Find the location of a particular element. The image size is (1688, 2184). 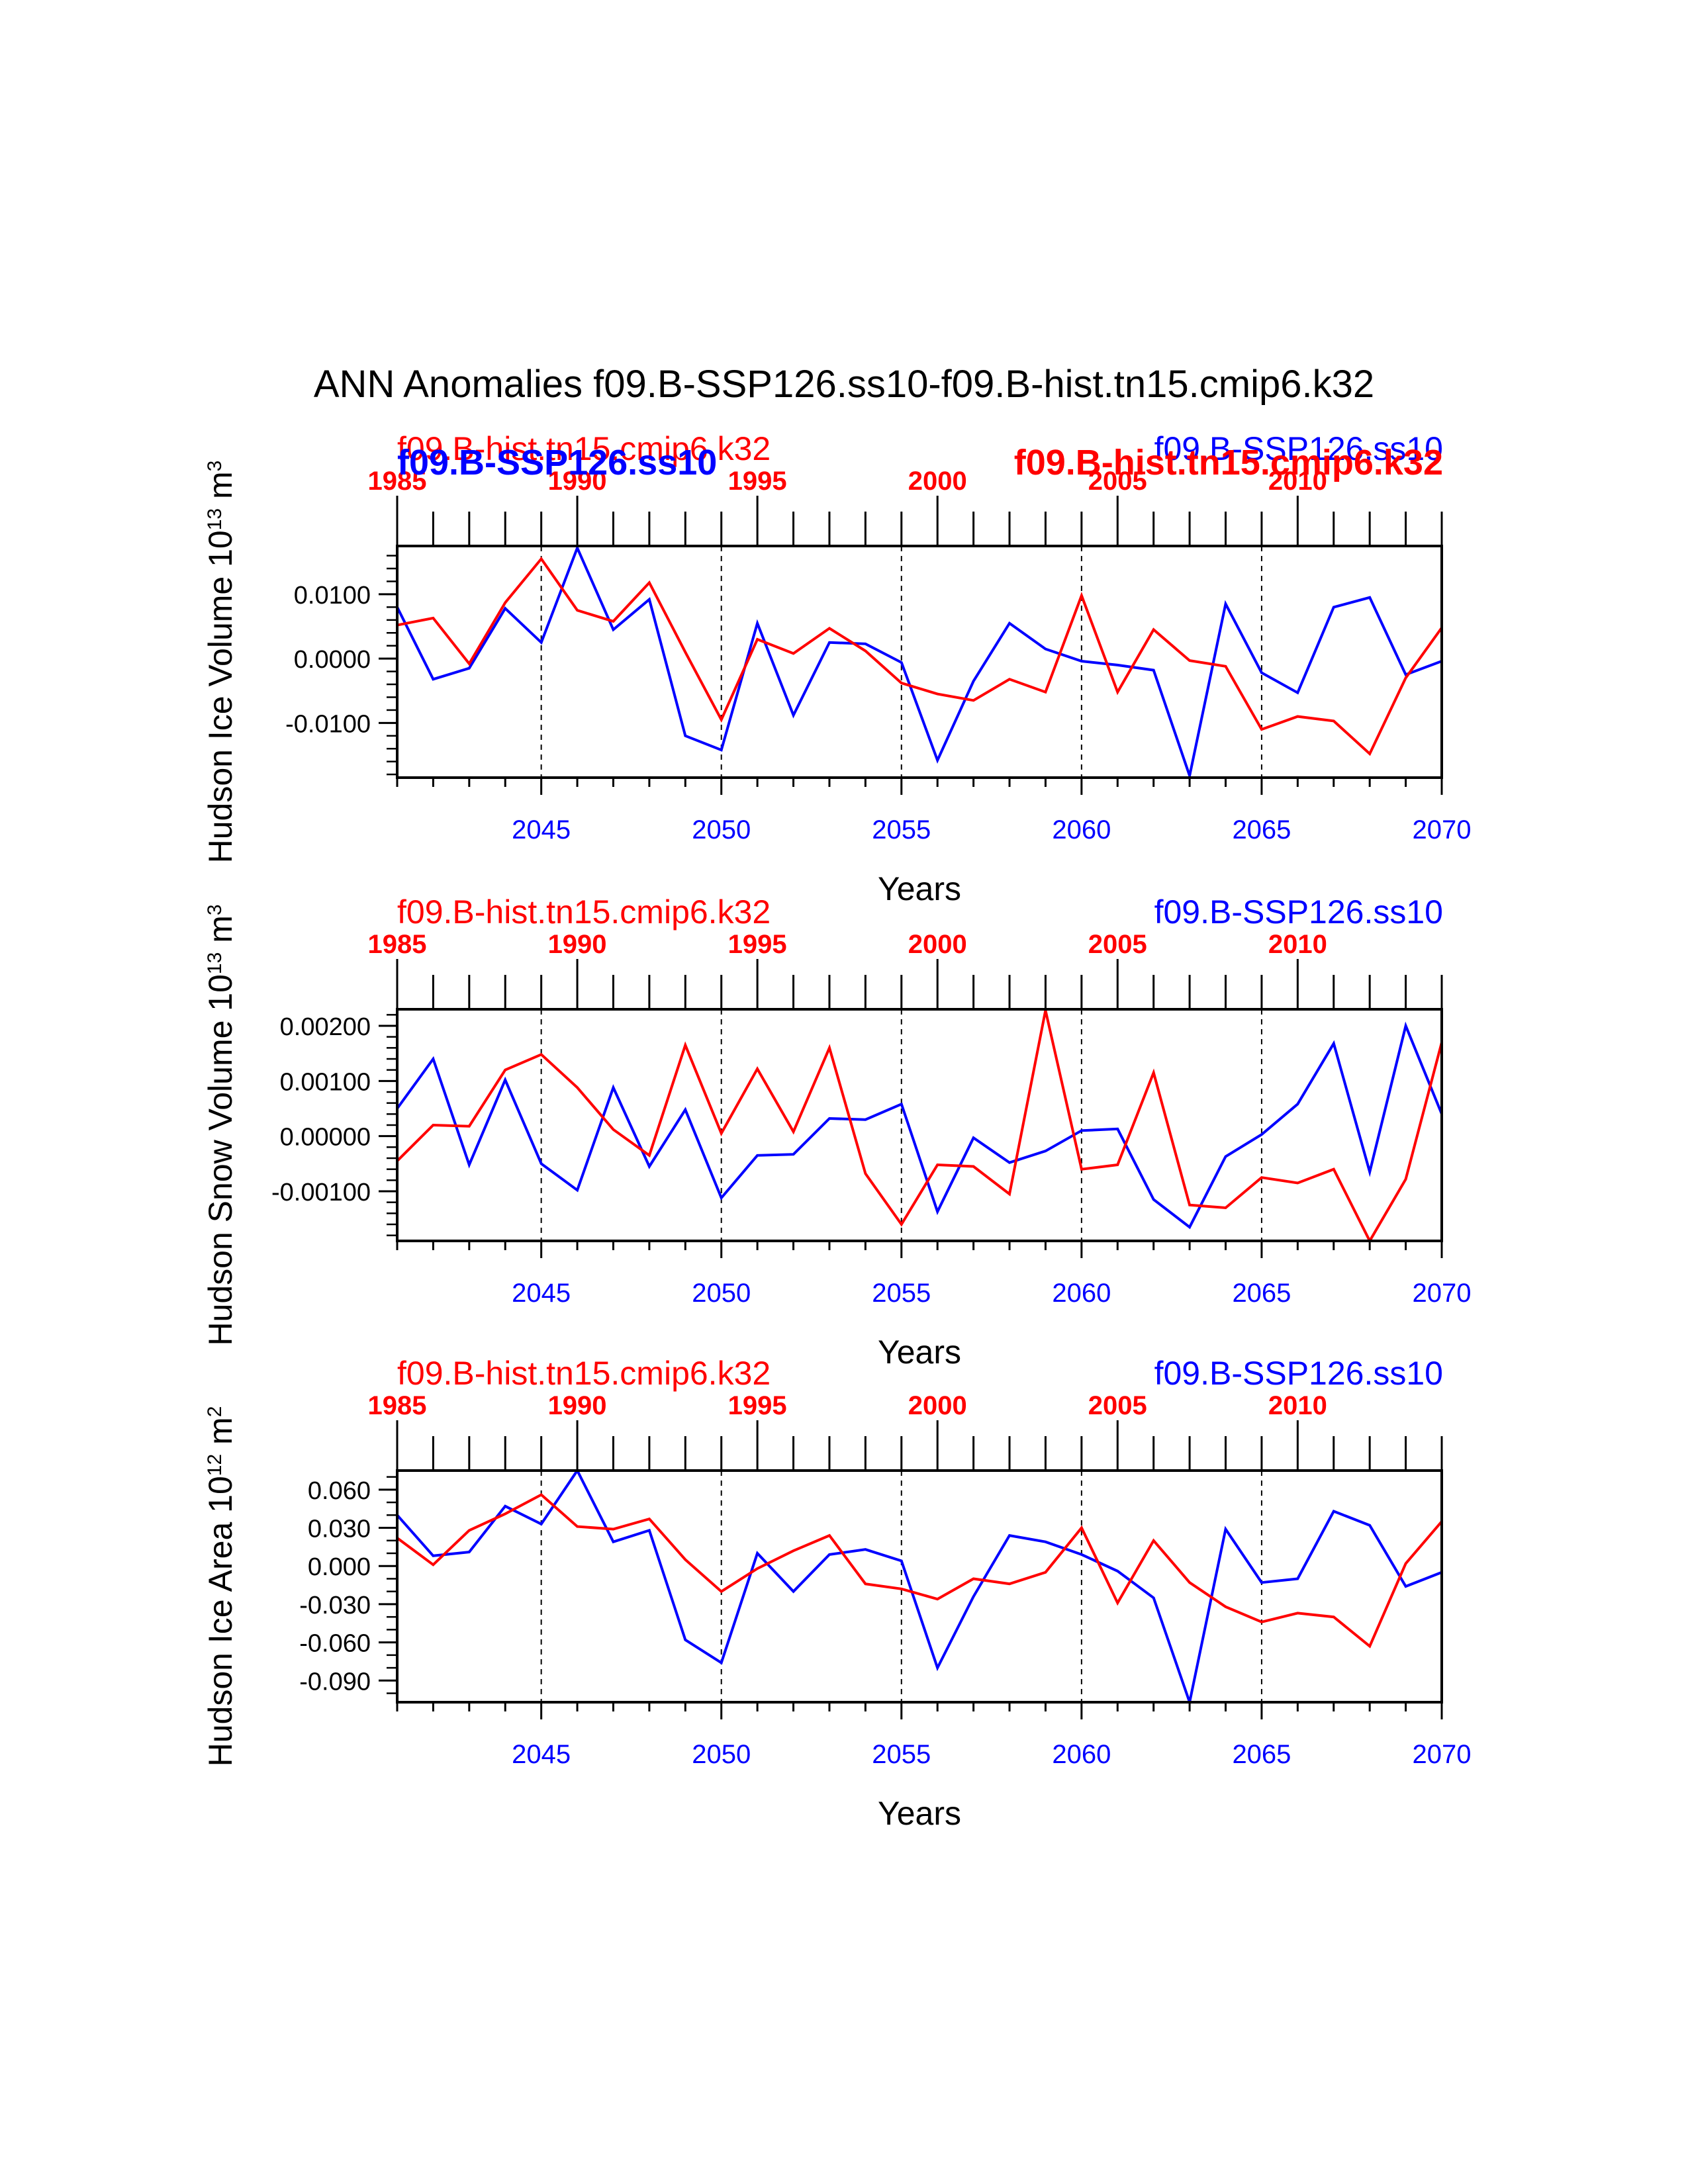

y-axis-label: Hudson Snow Volume 1013 m3 is located at coordinates (220, 1124).